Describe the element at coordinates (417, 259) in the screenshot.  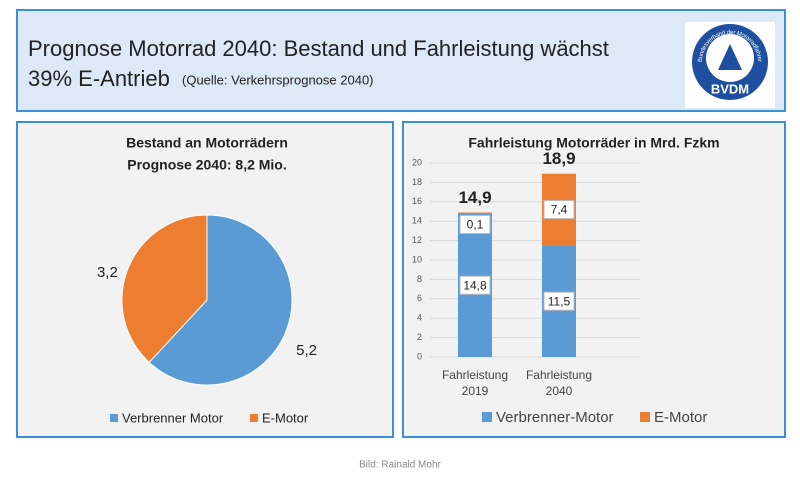
I see `y-tick-label: 10` at that location.